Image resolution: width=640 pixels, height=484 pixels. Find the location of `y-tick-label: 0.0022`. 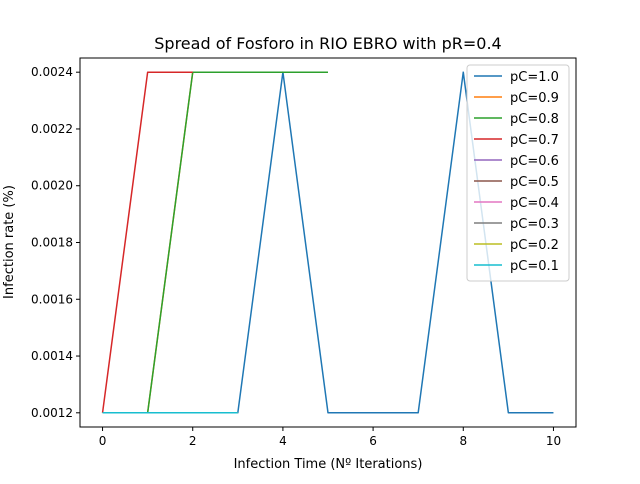

y-tick-label: 0.0022 is located at coordinates (52, 129).